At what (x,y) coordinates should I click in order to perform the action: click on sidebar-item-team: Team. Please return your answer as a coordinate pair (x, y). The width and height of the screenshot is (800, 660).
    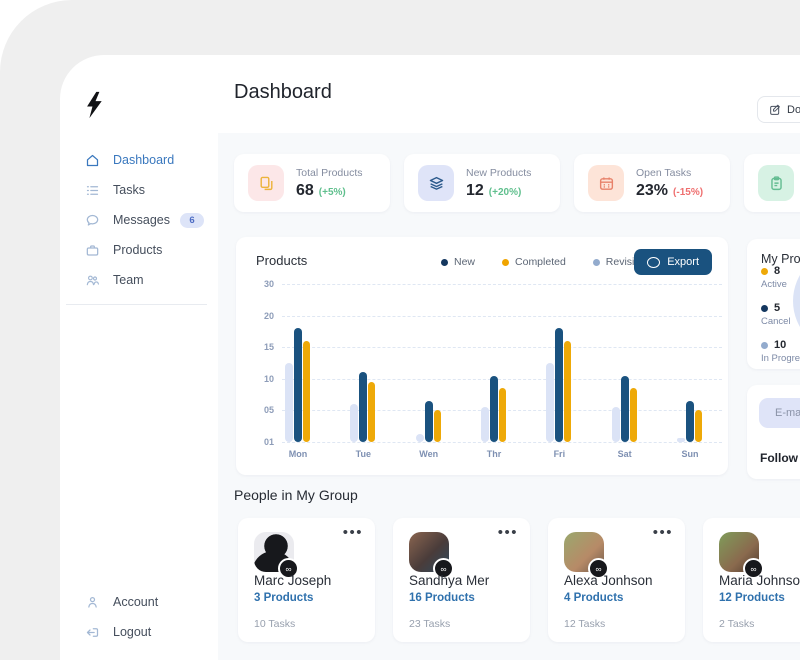
    Looking at the image, I should click on (139, 280).